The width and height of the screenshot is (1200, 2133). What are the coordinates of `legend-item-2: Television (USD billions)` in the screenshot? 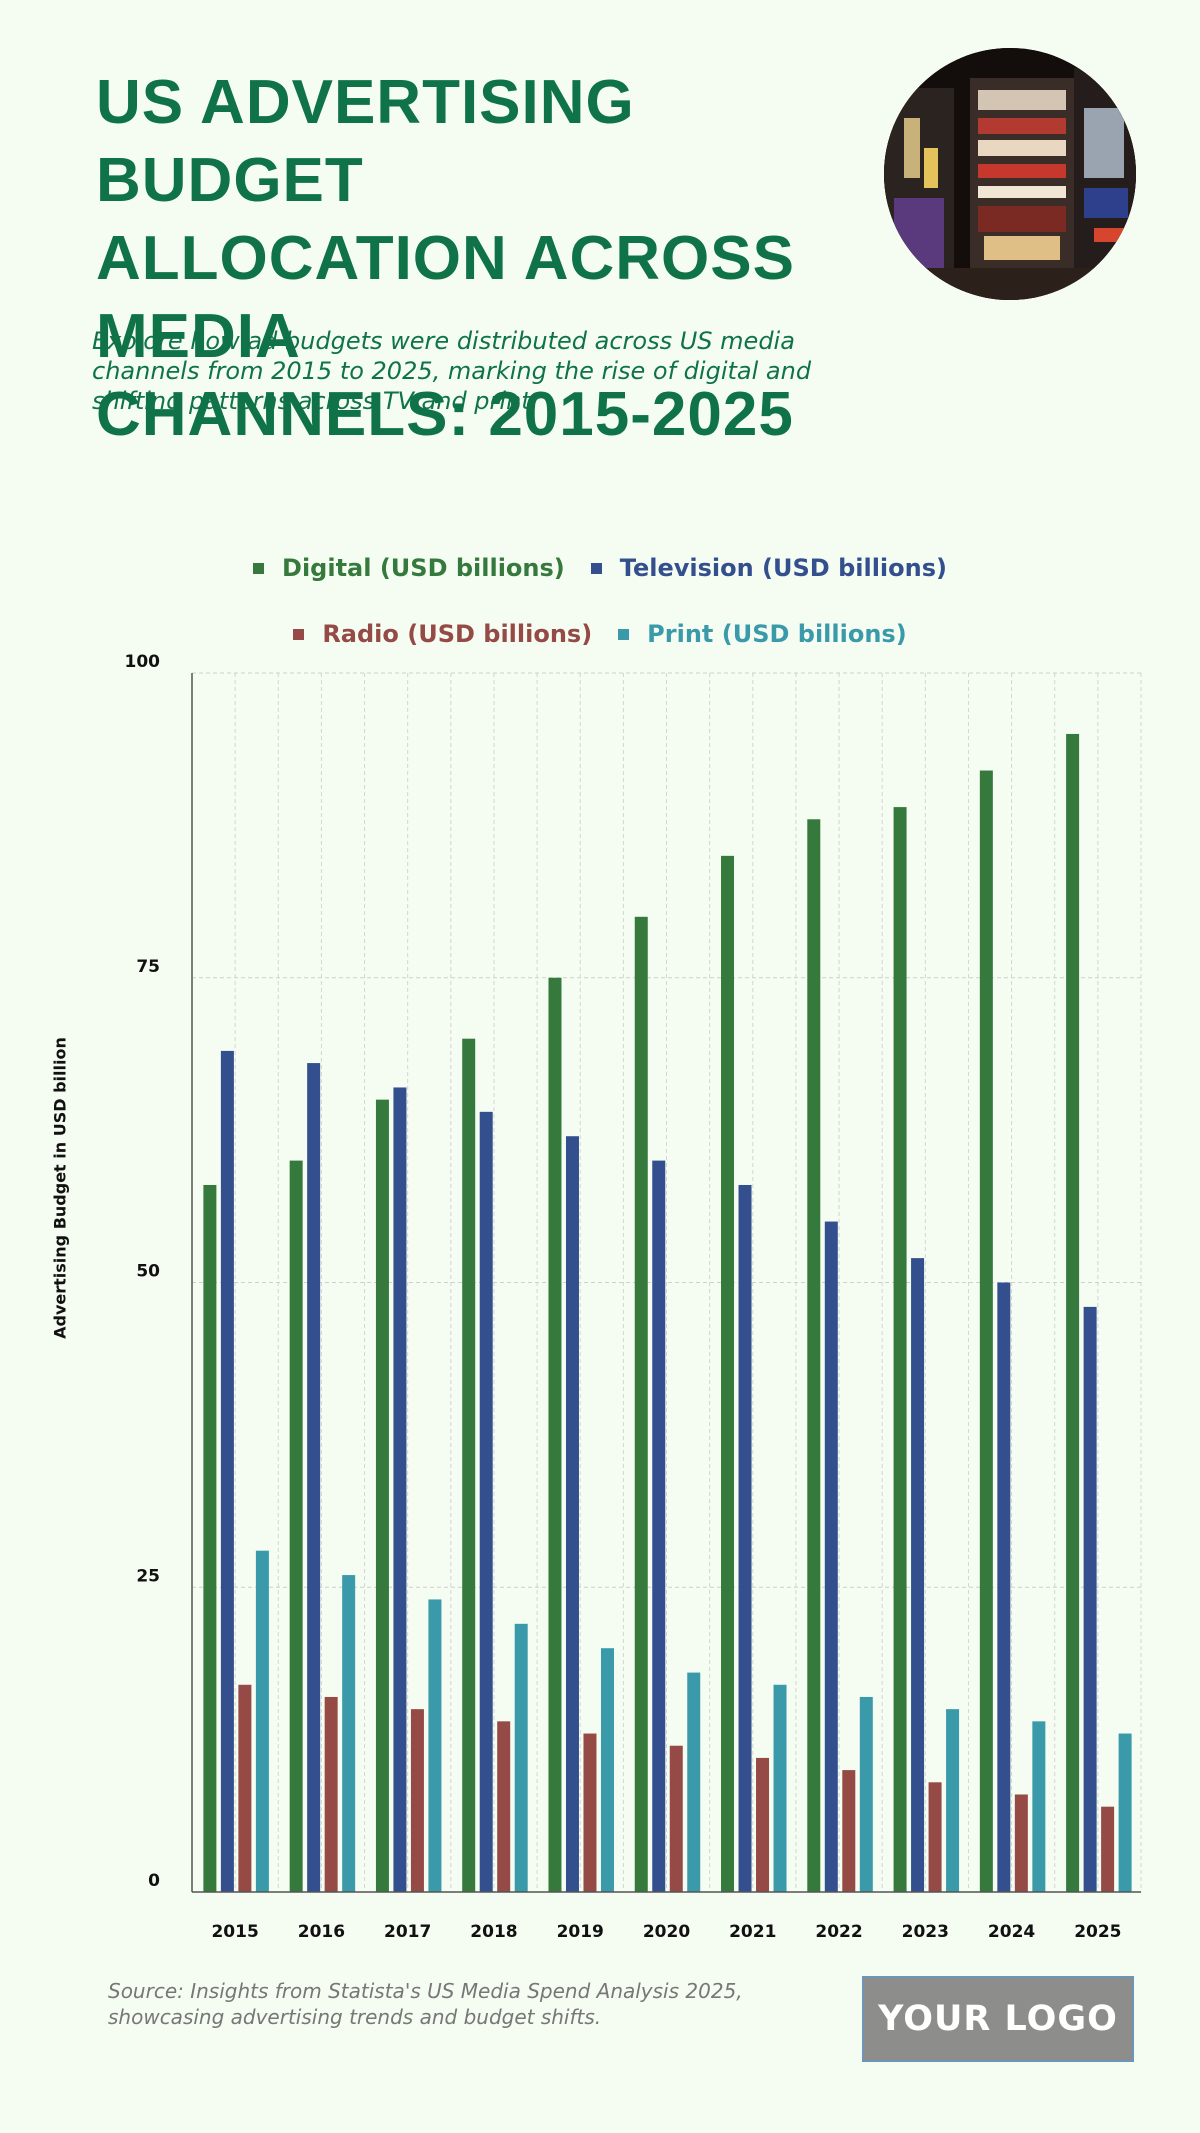 It's located at (768, 568).